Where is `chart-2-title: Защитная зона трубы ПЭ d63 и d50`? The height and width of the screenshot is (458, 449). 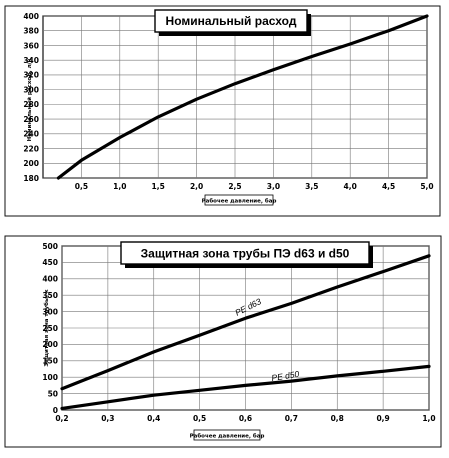
chart-2-title: Защитная зона трубы ПЭ d63 и d50 is located at coordinates (245, 254).